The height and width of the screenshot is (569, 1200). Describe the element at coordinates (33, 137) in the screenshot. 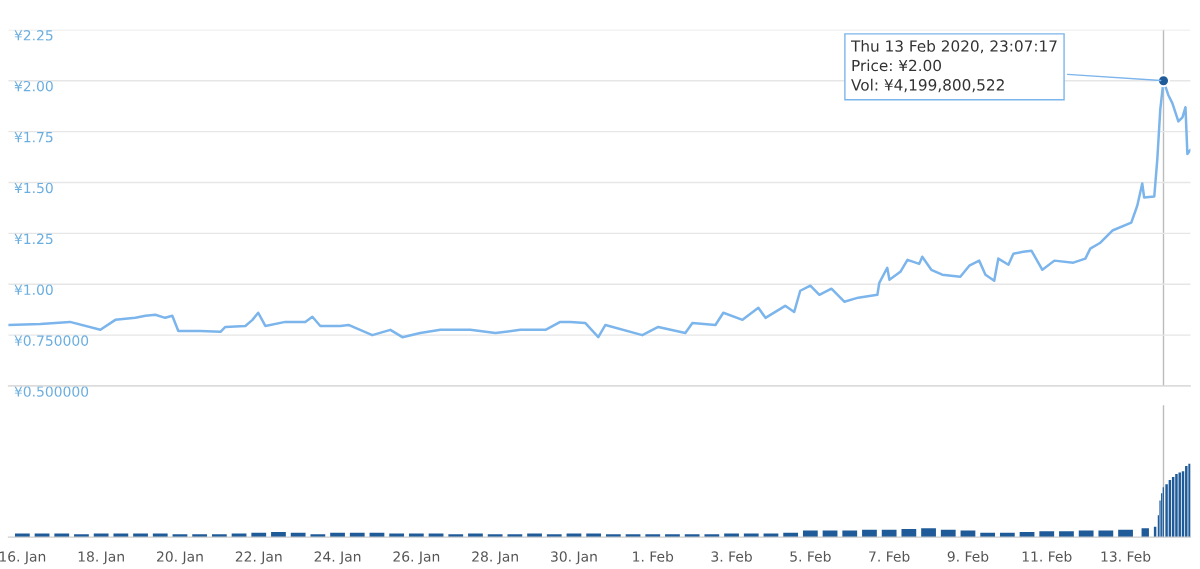

I see `y-tick-label: ¥1.75` at that location.